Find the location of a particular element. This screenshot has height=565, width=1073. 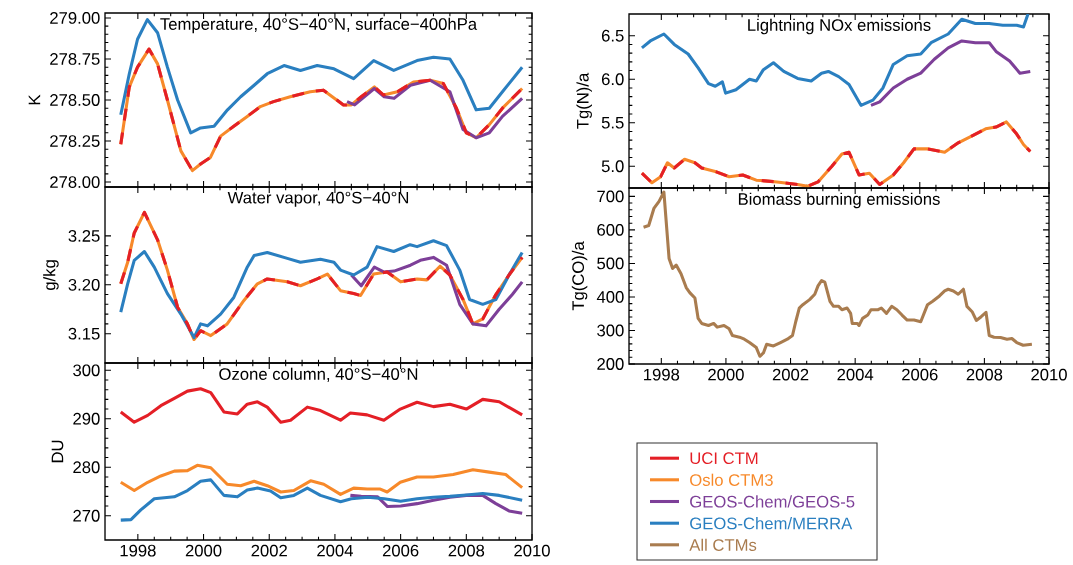

legend-label: All CTMs is located at coordinates (723, 544).